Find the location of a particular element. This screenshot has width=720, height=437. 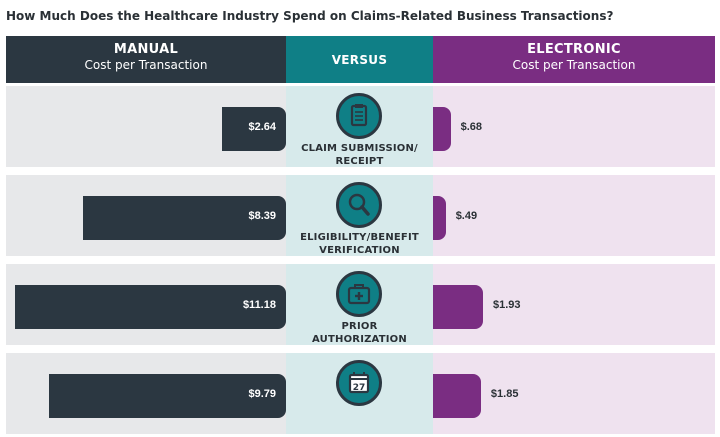

electronic-value-label: $.49 is located at coordinates (466, 216).